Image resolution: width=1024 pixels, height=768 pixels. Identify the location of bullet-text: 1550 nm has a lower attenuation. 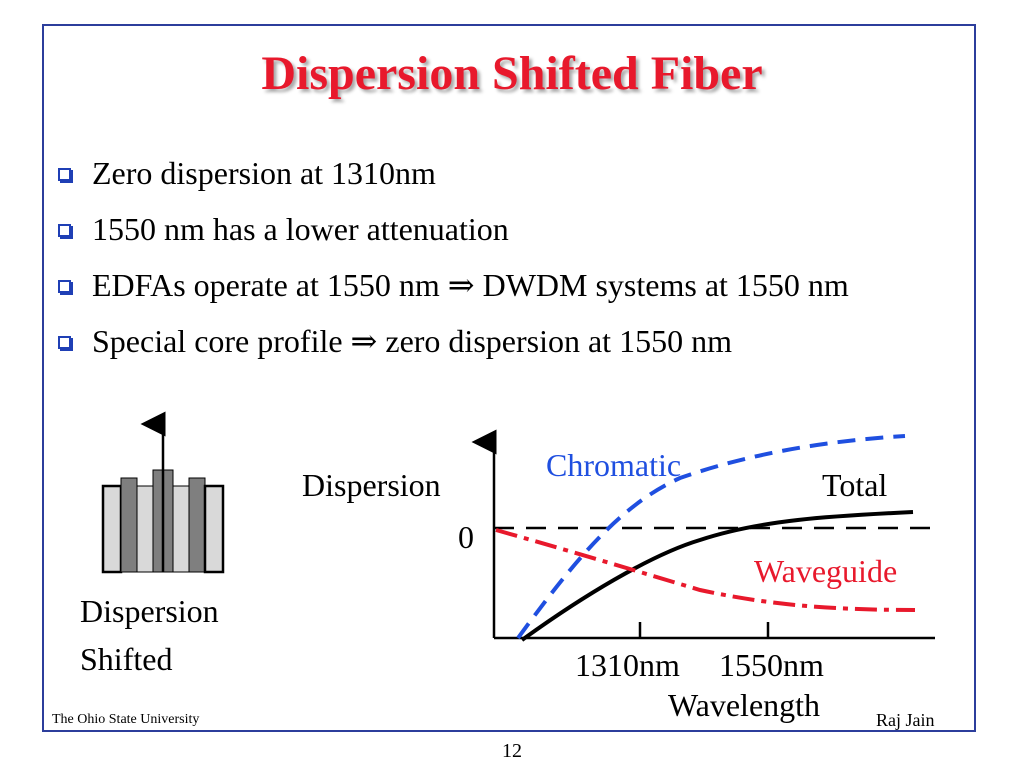
(300, 229).